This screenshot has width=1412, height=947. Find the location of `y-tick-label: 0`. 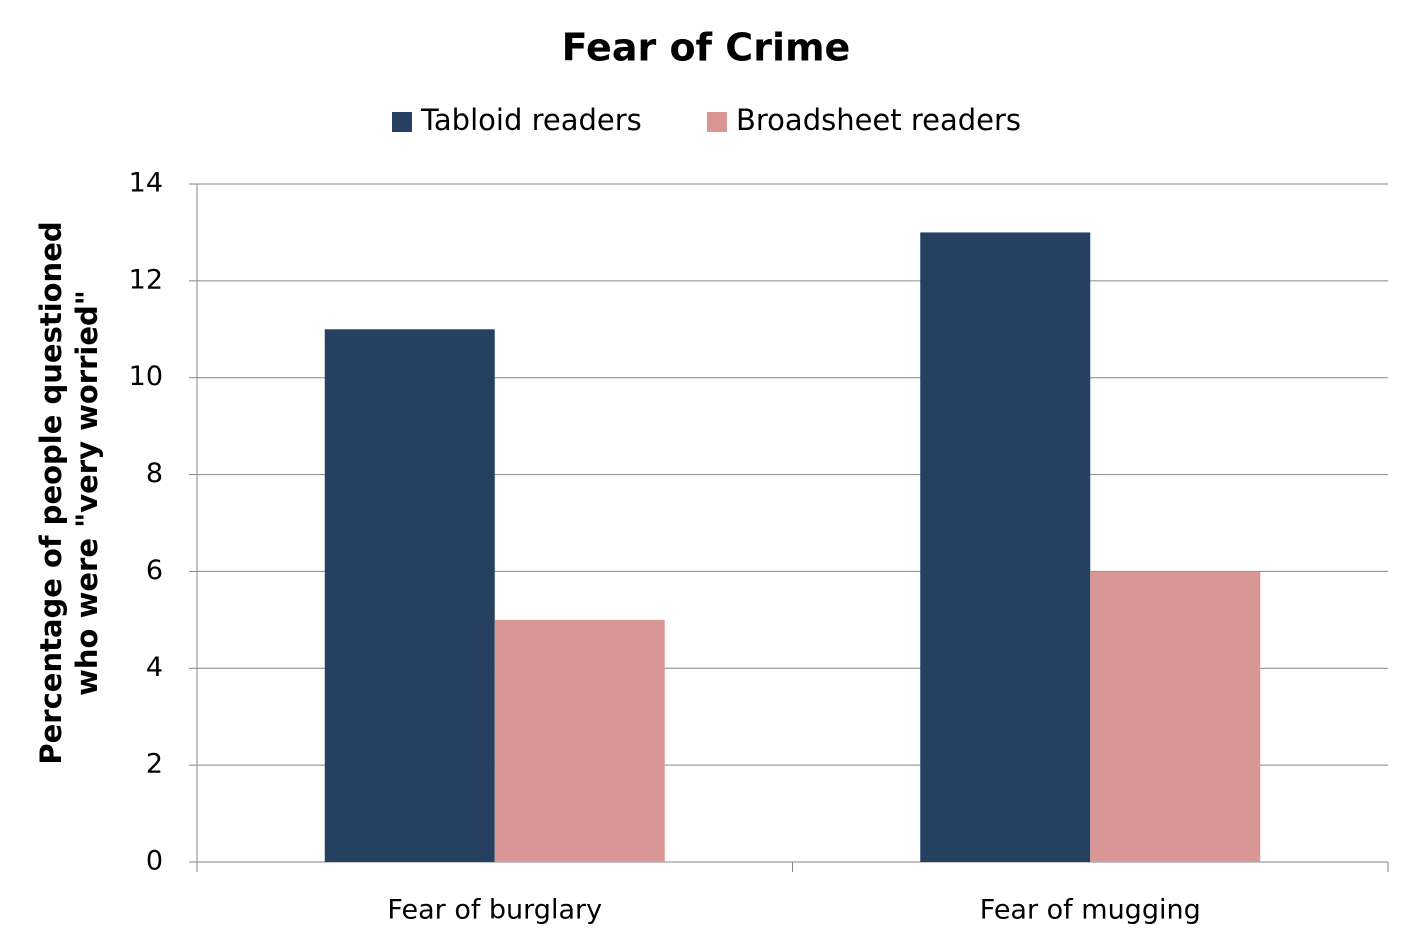

y-tick-label: 0 is located at coordinates (154, 861).